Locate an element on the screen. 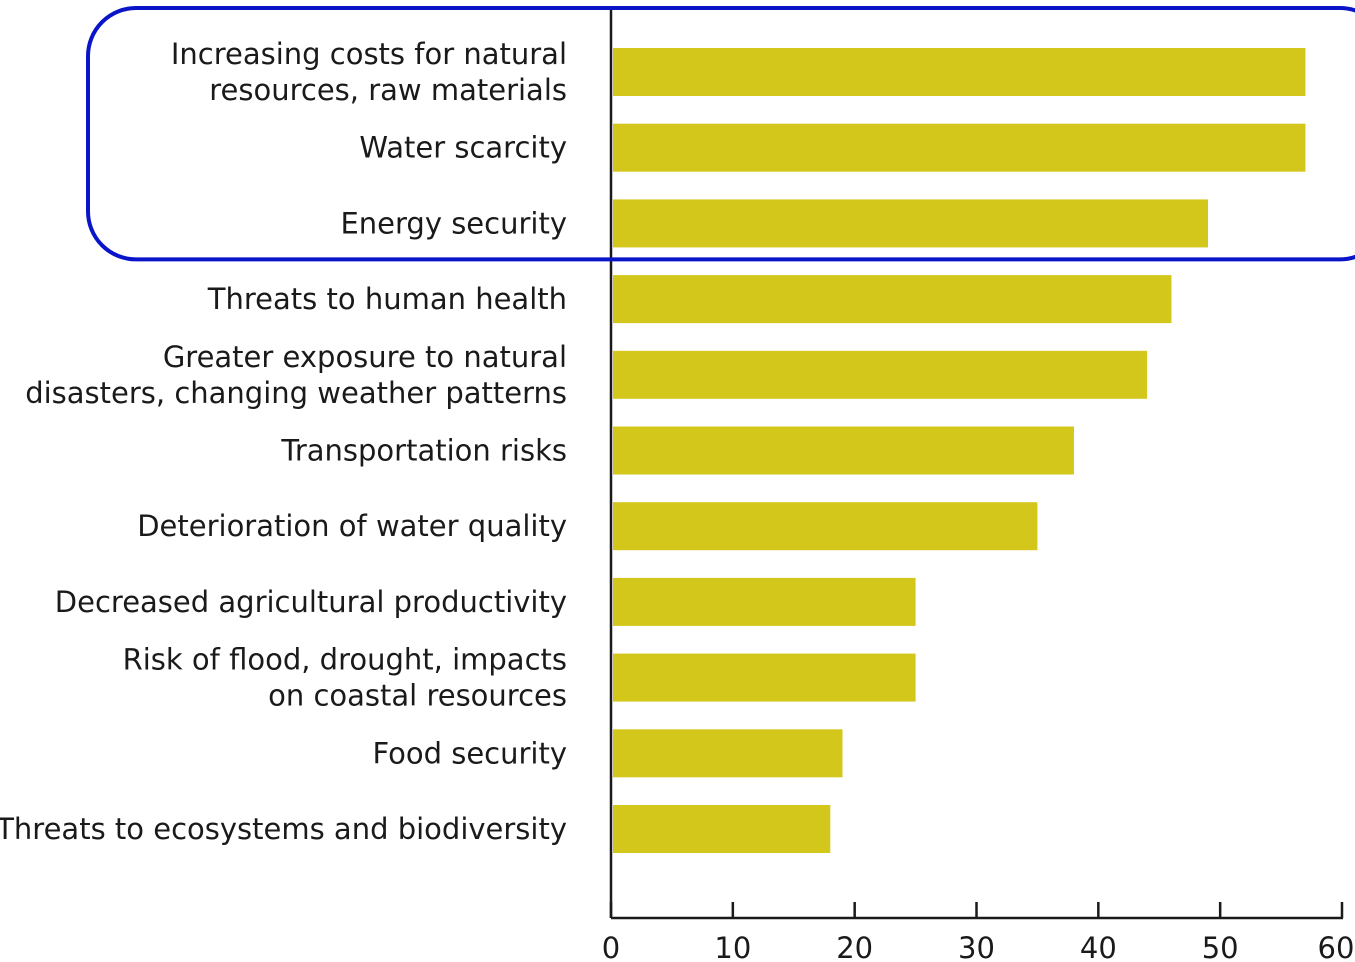 The image size is (1355, 962). x-axis-ticks-group: 0 10 20 30 40 50 60 is located at coordinates (978, 932).